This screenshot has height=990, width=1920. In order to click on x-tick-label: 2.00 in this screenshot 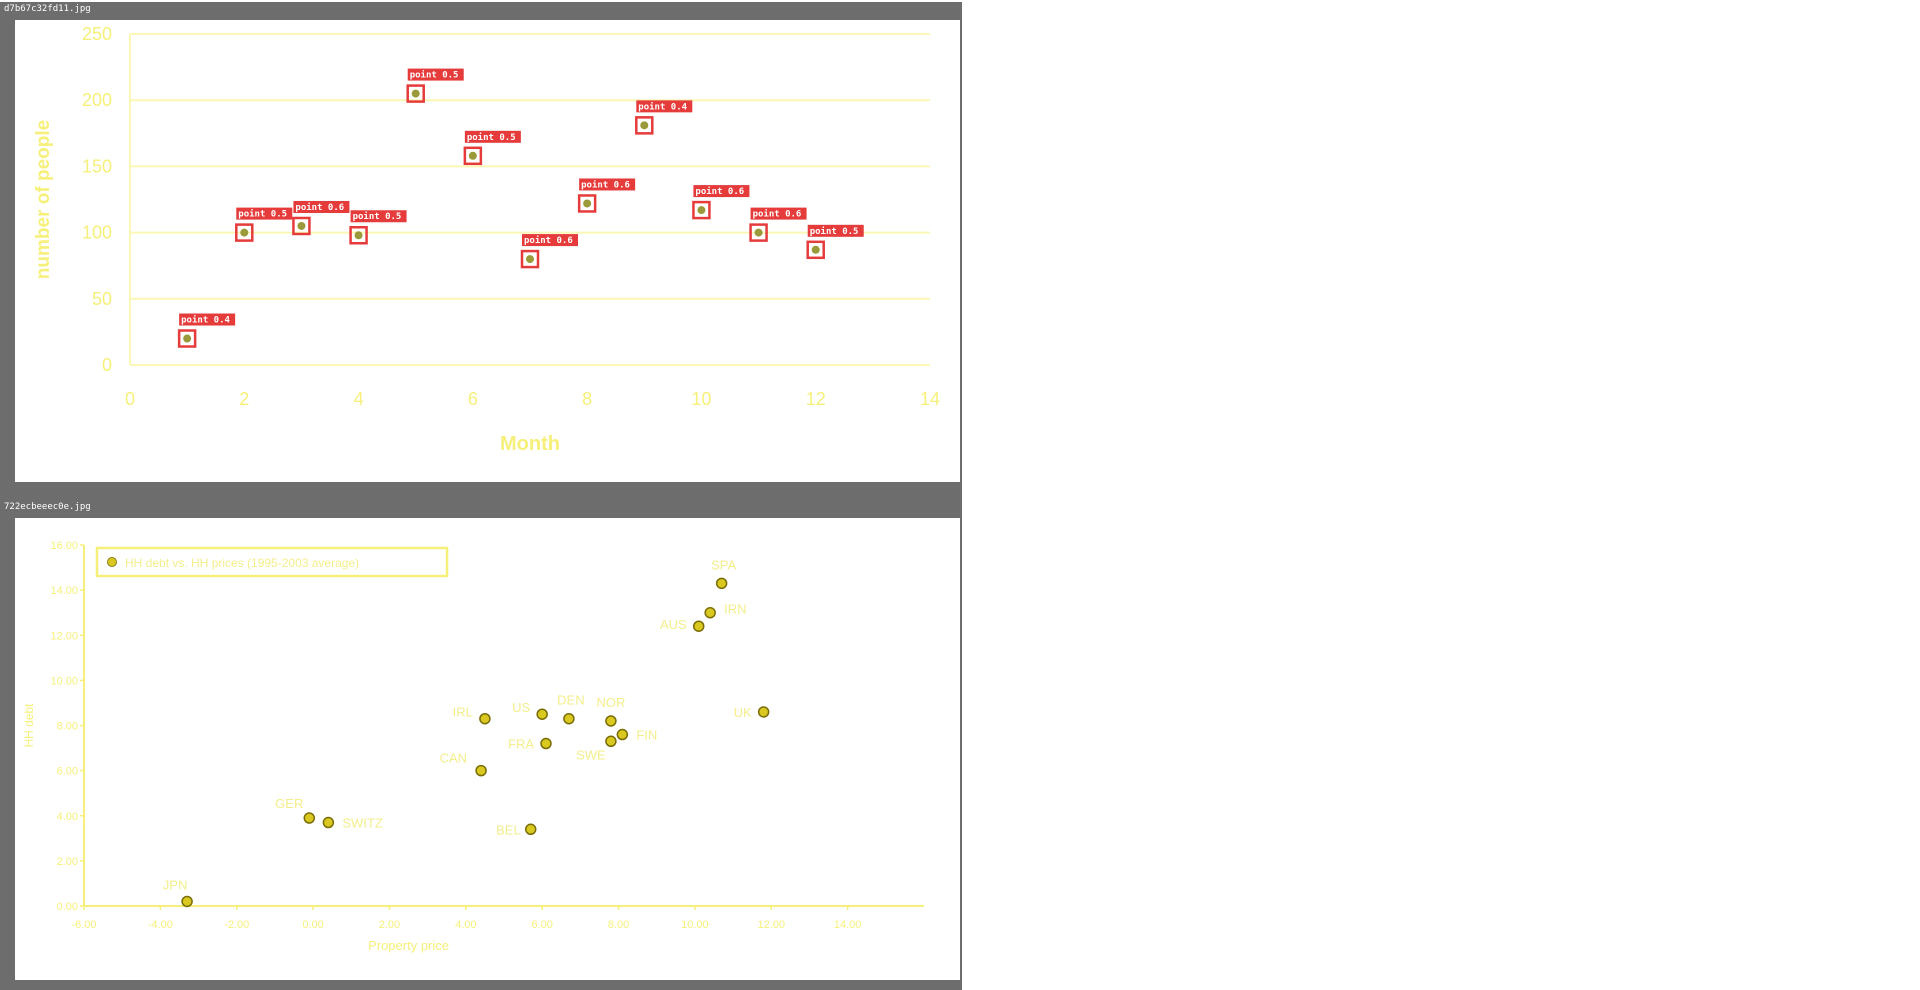, I will do `click(389, 925)`.